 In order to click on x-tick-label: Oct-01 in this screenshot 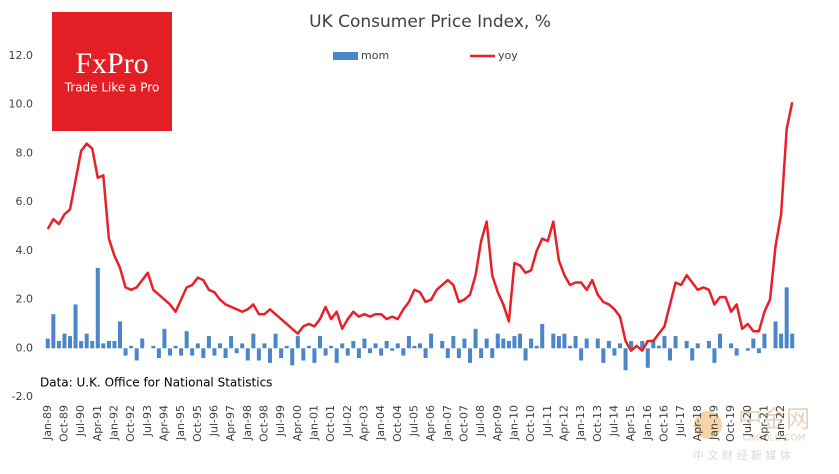, I will do `click(330, 423)`.